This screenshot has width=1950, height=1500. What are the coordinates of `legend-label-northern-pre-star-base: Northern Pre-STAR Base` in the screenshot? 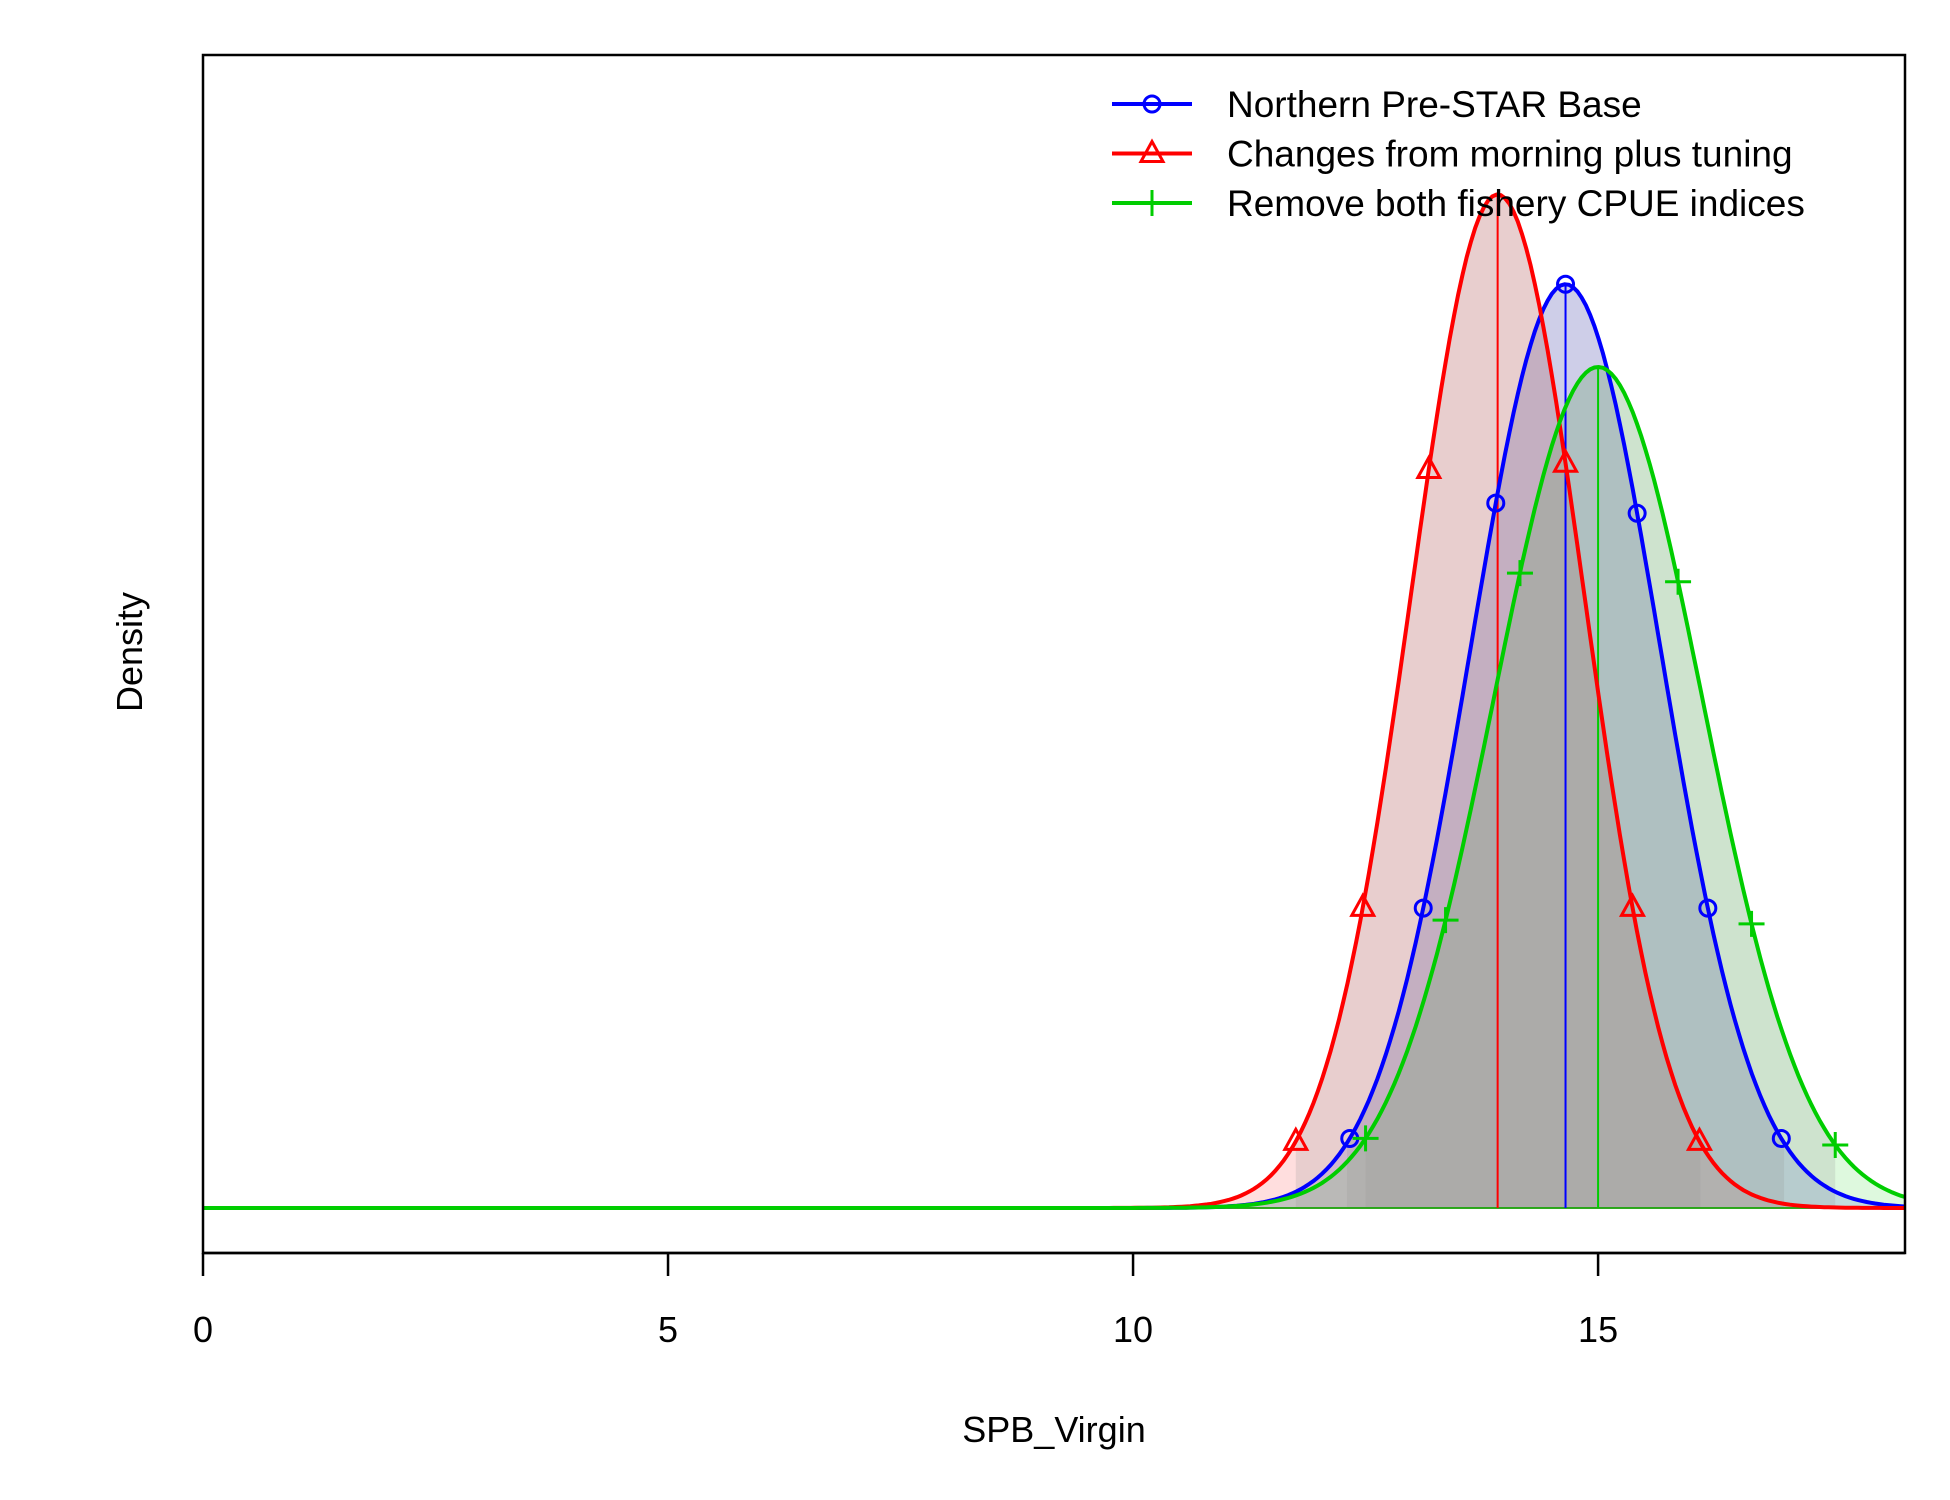 It's located at (1434, 104).